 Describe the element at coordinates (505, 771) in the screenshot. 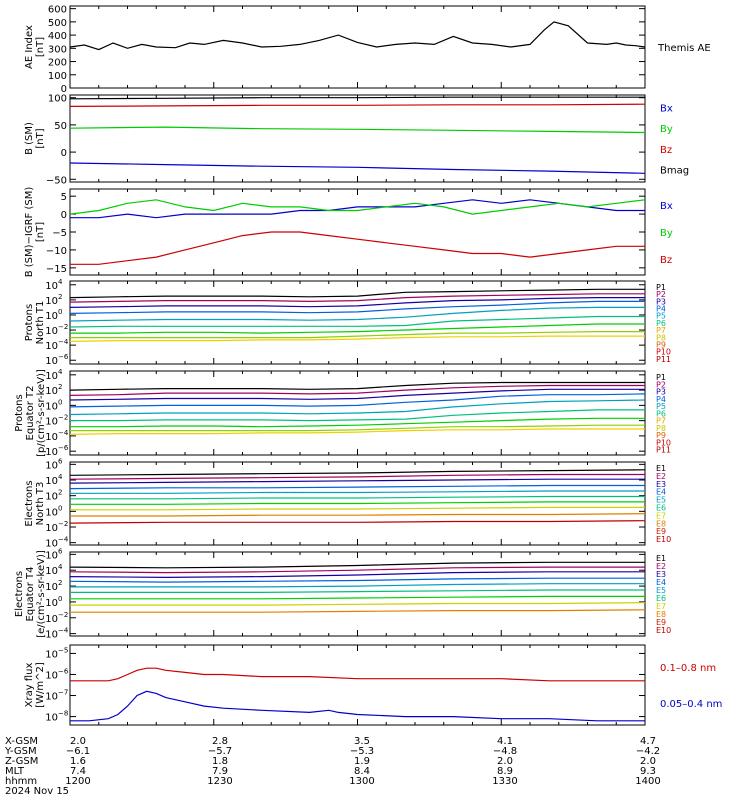

I see `footer-value: 8.9` at that location.